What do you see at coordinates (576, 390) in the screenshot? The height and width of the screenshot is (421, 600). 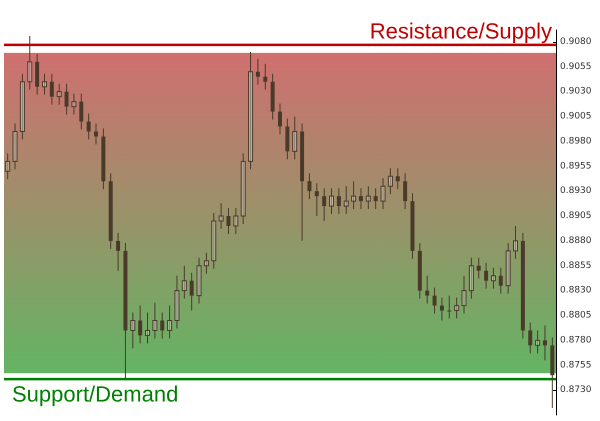 I see `y-tick-label: 0.8730` at bounding box center [576, 390].